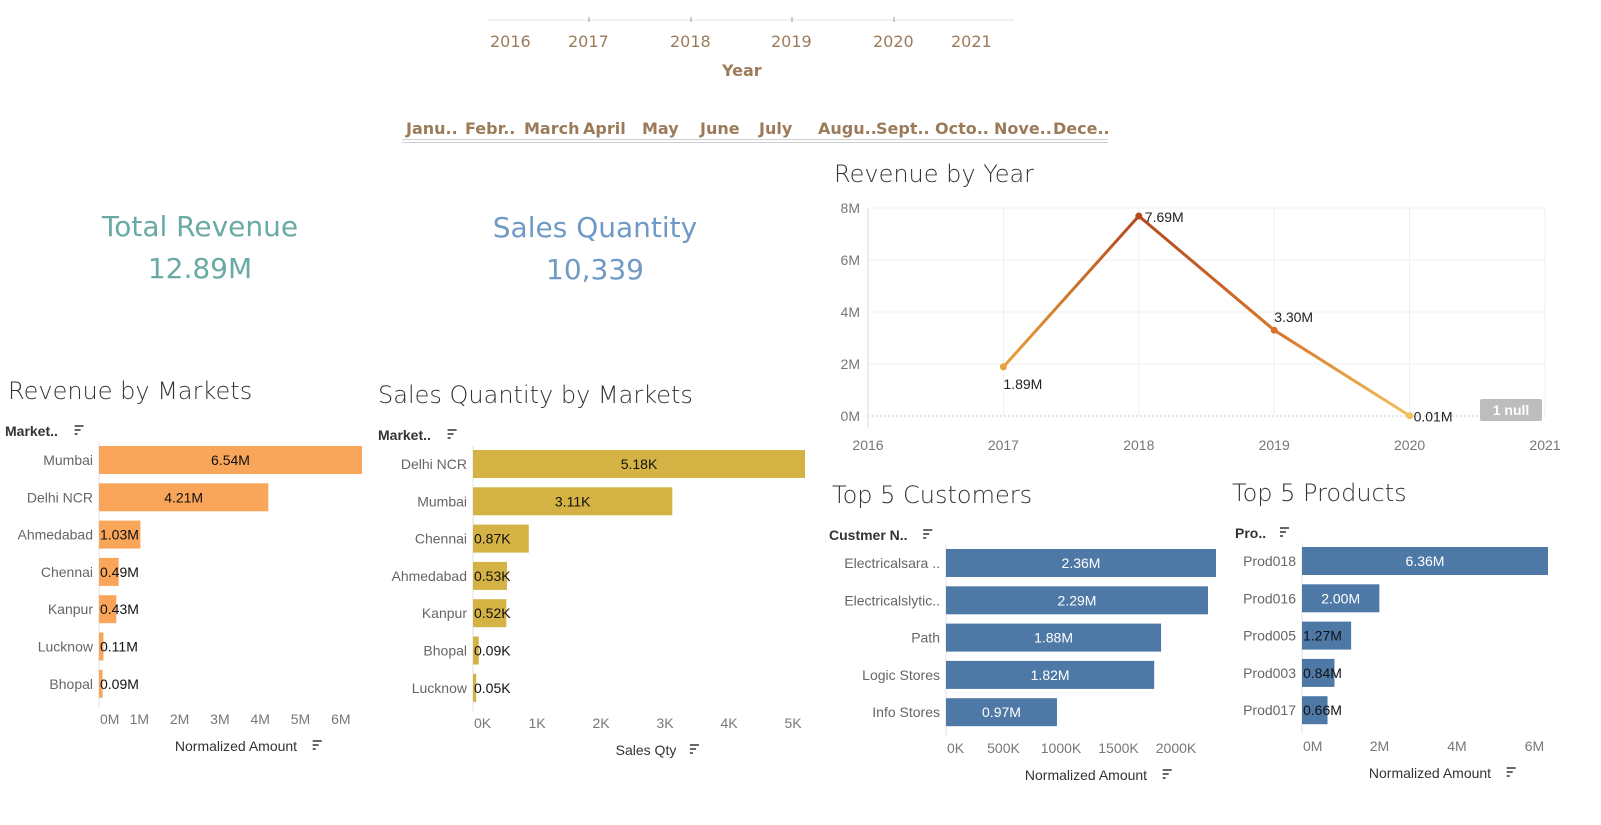  I want to click on month-filter-divider, so click(755, 141).